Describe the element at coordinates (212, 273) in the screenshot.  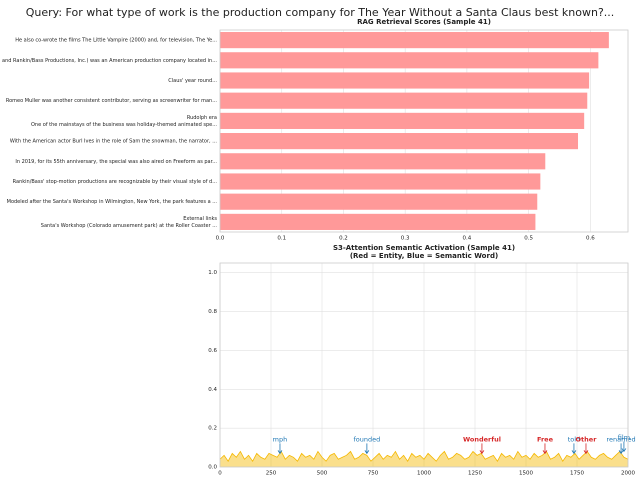
I see `y-tick-label: 1.0` at that location.